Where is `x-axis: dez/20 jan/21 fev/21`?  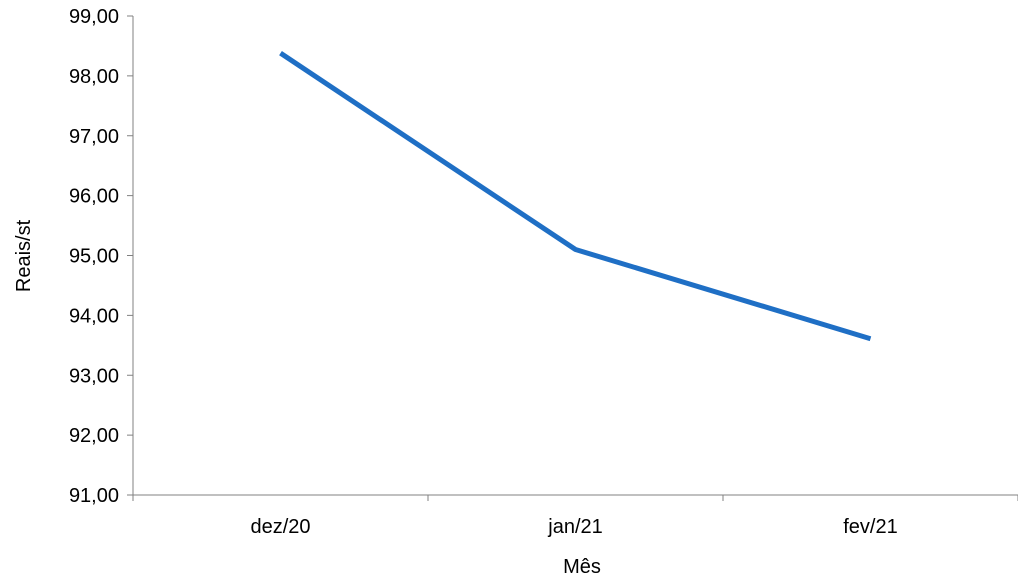
x-axis: dez/20 jan/21 fev/21 is located at coordinates (575, 516).